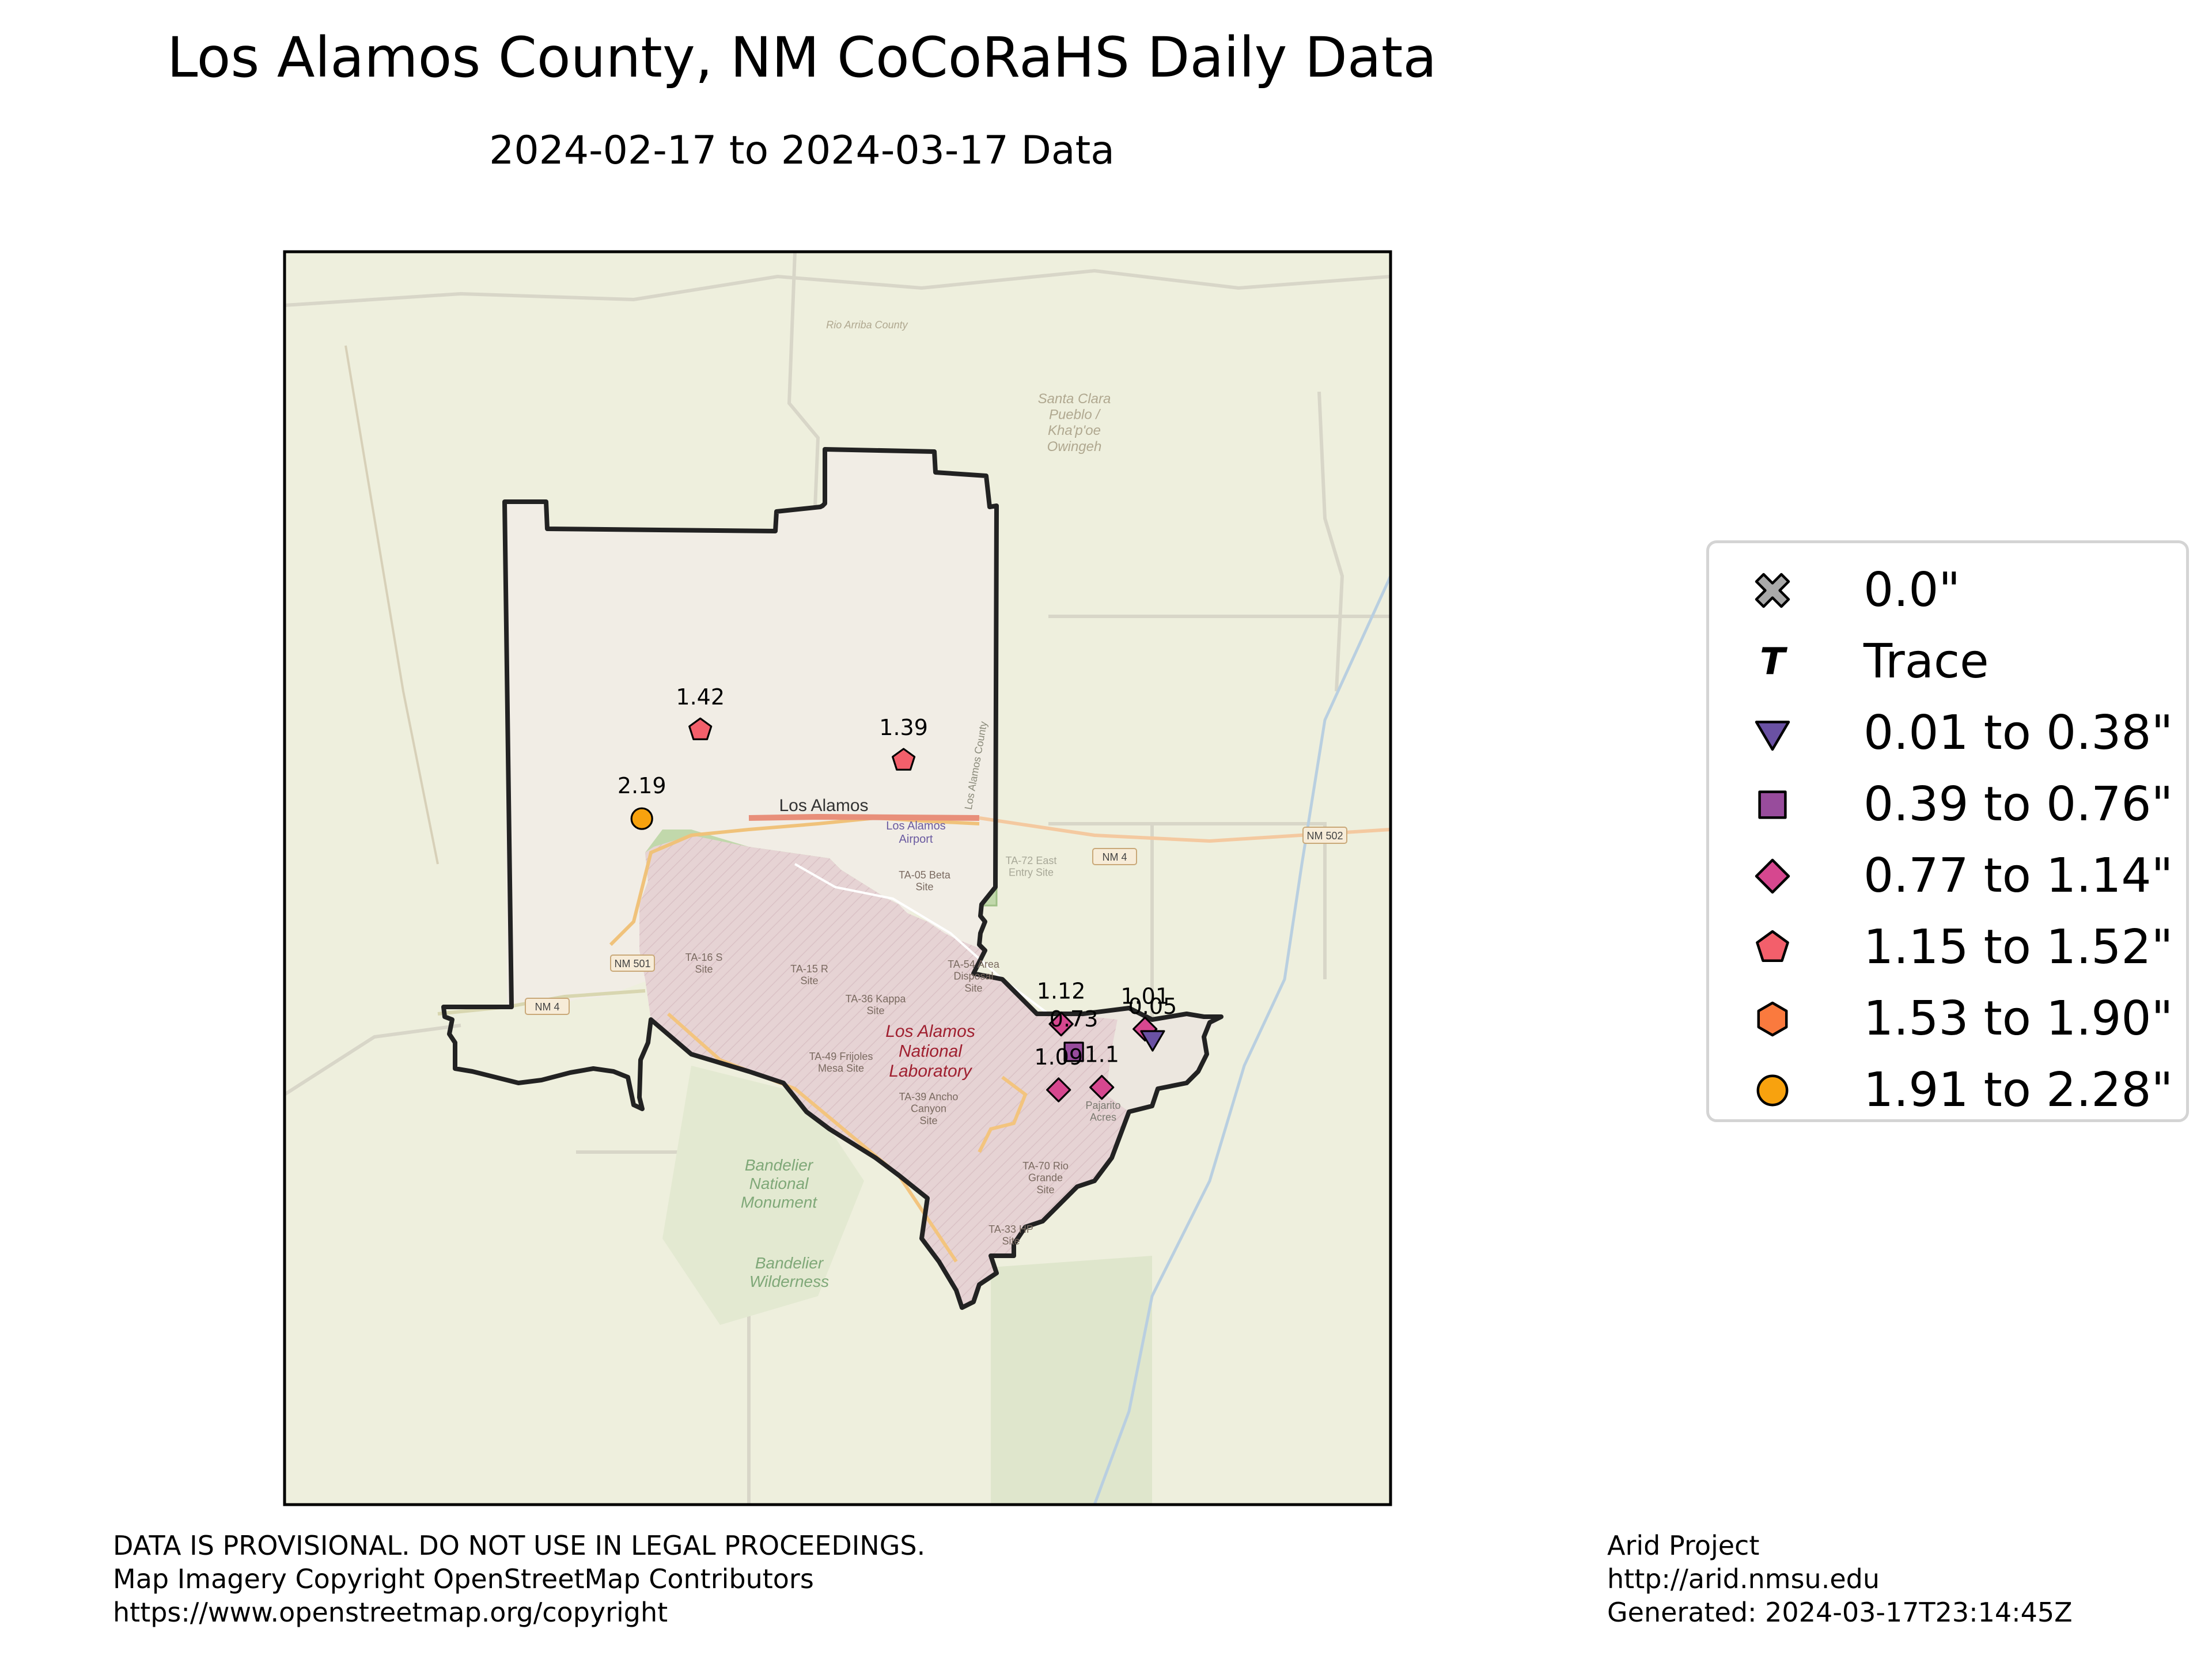  What do you see at coordinates (1010, 1235) in the screenshot?
I see `map-place-label: TA-33 HP Site` at bounding box center [1010, 1235].